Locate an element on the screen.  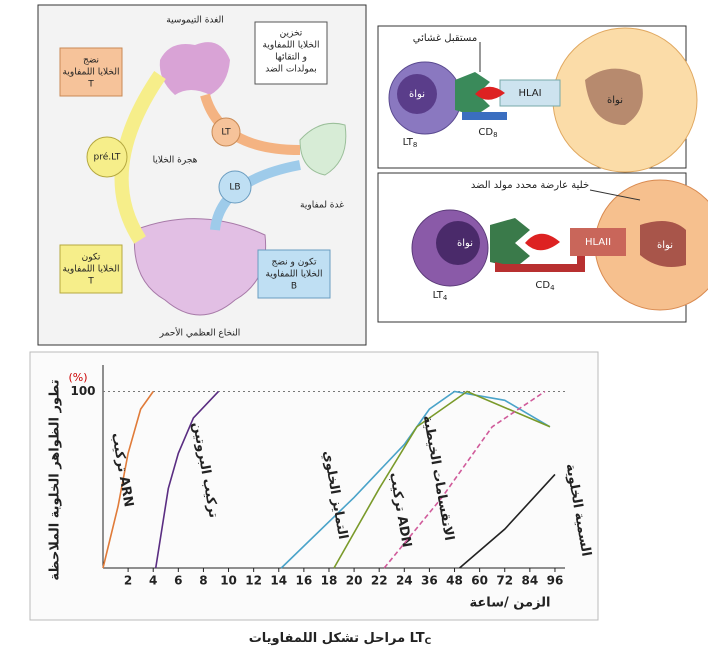
label: تخزين is located at coordinates (291, 34).